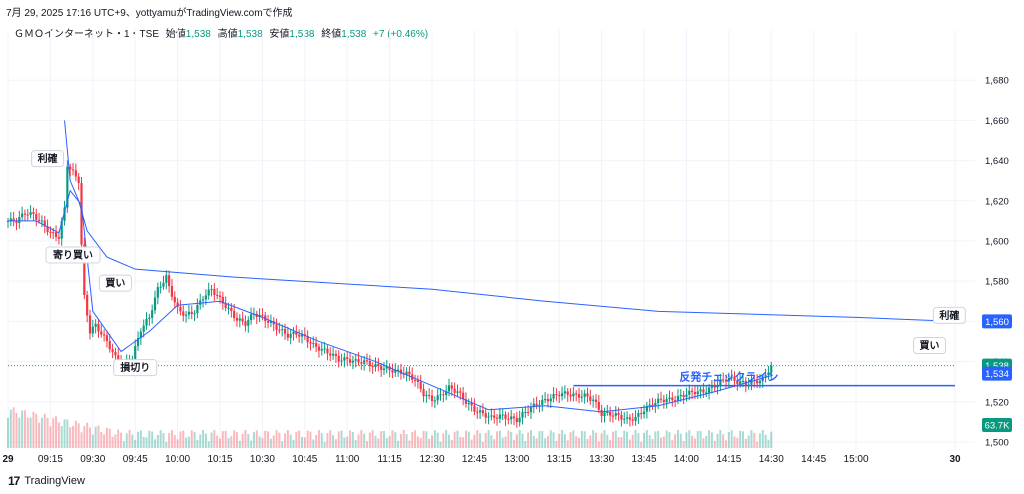 The height and width of the screenshot is (494, 1024). Describe the element at coordinates (997, 322) in the screenshot. I see `price-axis-label: 1,560` at that location.